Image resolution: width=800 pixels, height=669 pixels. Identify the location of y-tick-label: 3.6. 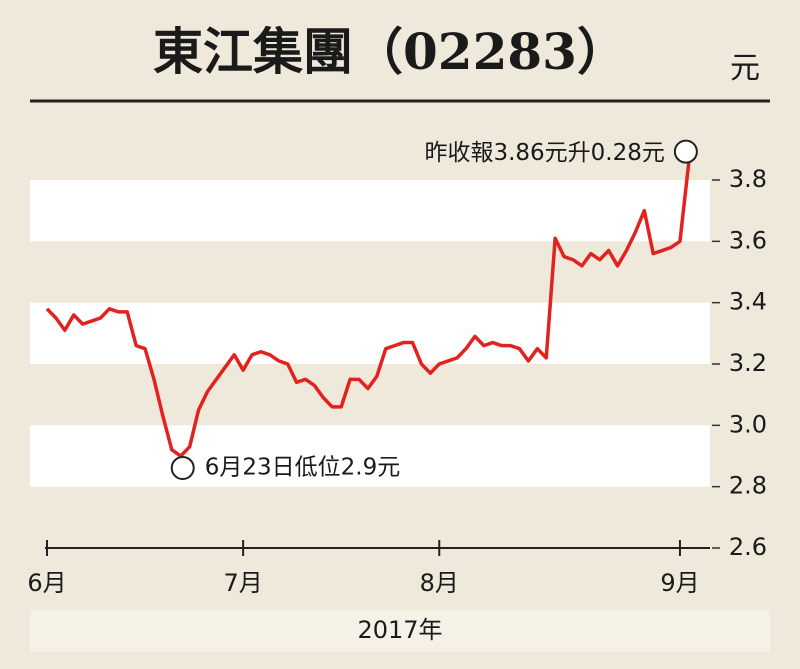
(748, 240).